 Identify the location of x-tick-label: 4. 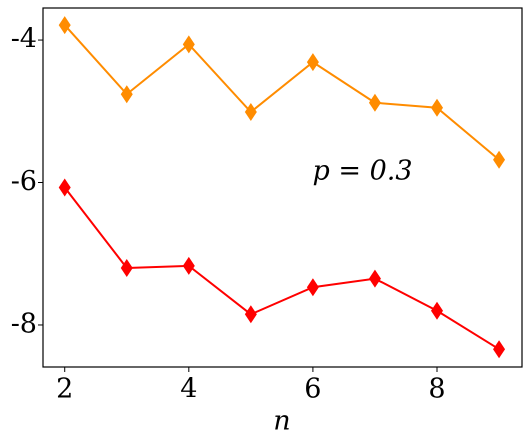
(188, 389).